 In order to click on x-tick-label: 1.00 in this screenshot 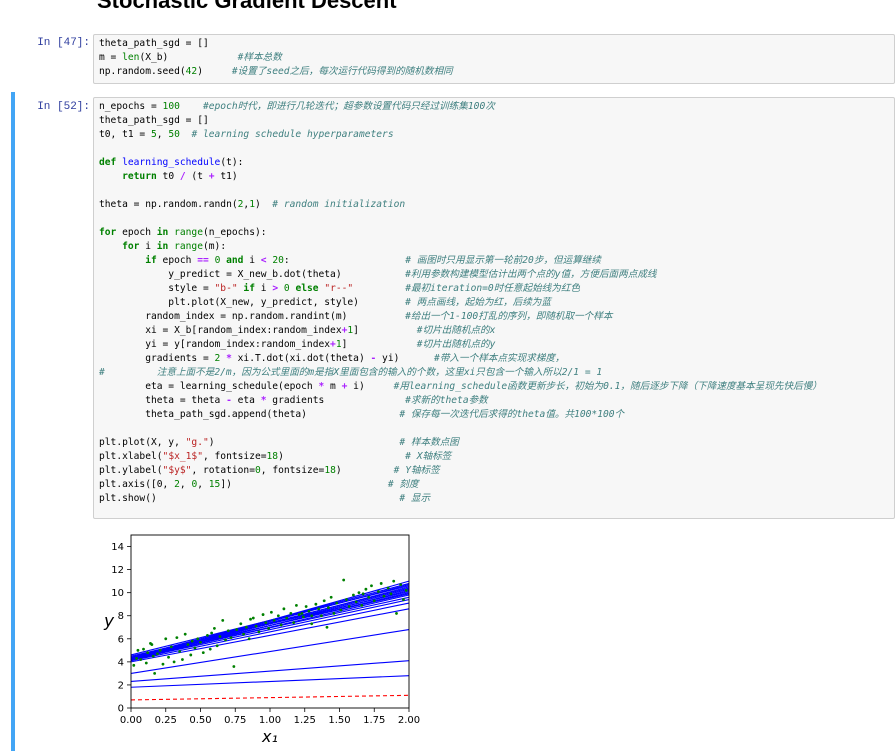, I will do `click(270, 720)`.